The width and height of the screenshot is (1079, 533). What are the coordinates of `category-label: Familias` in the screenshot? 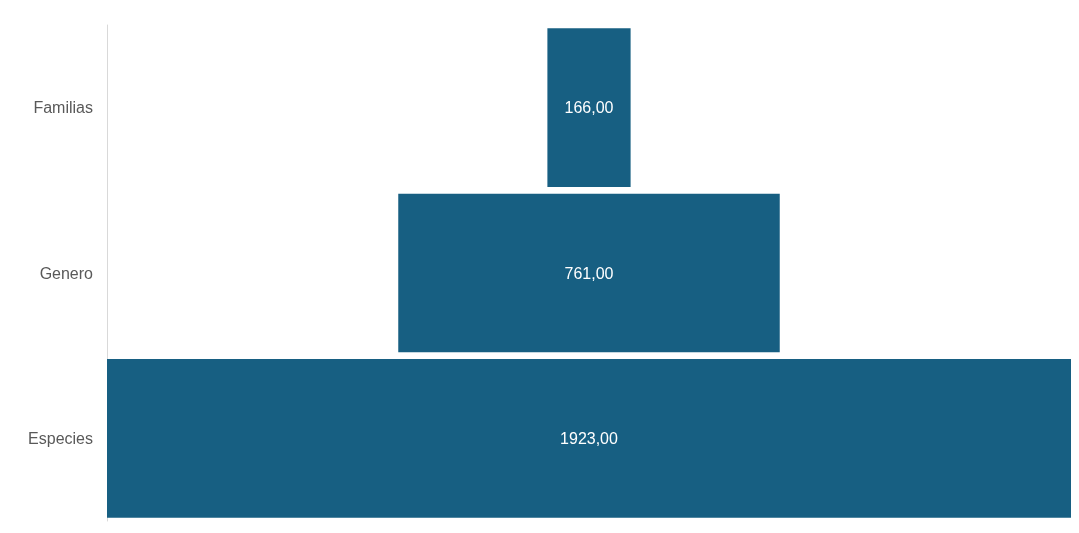 It's located at (63, 108).